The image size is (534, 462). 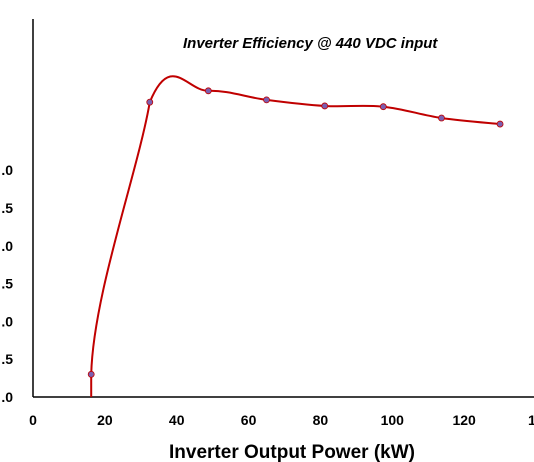 I want to click on x-tick-label: 120, so click(x=464, y=420).